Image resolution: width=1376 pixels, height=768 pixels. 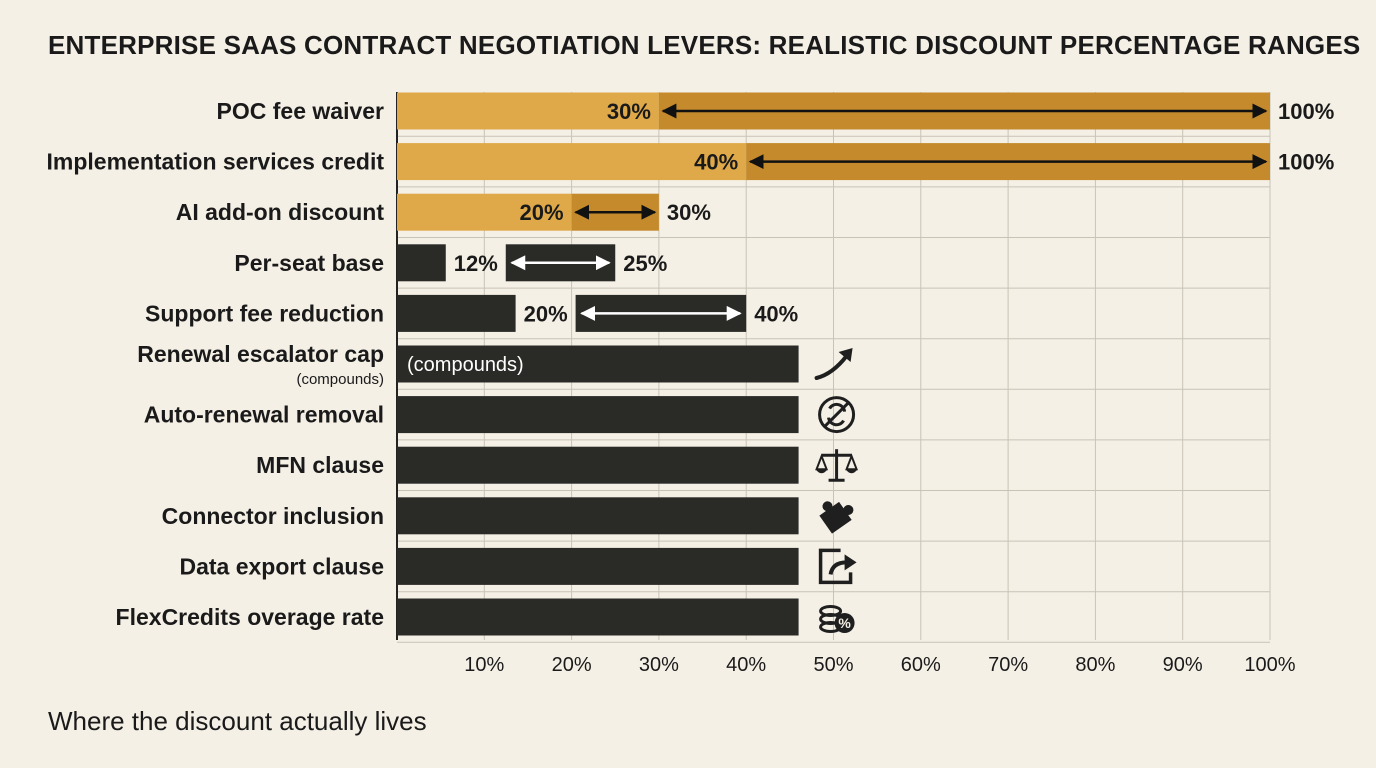 I want to click on range-high-label: 25%, so click(x=645, y=263).